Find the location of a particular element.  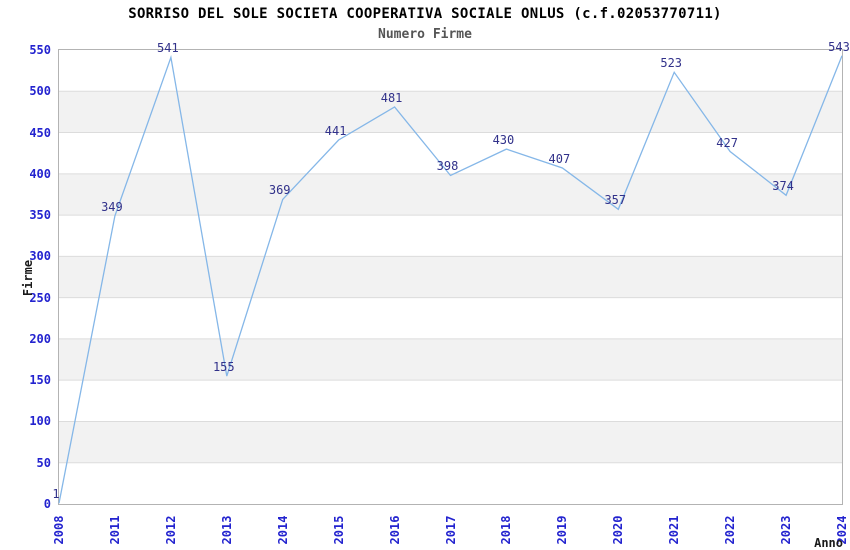

y-tick-label: 50 is located at coordinates (43, 462).